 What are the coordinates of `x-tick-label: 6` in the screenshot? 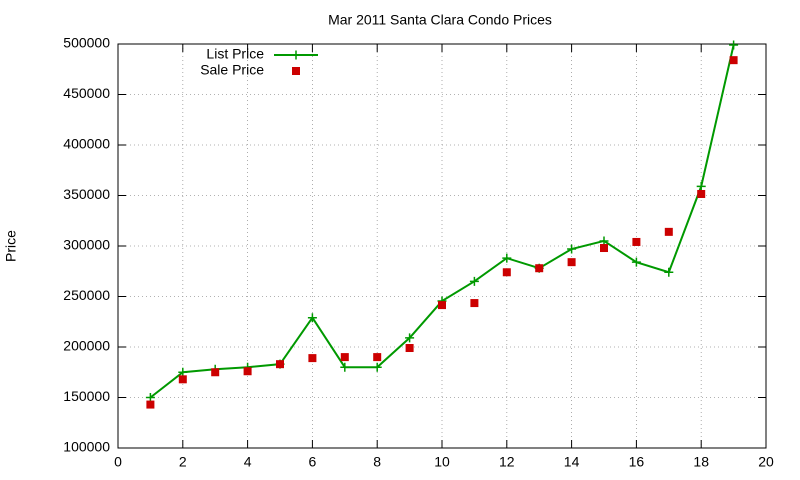 It's located at (313, 462).